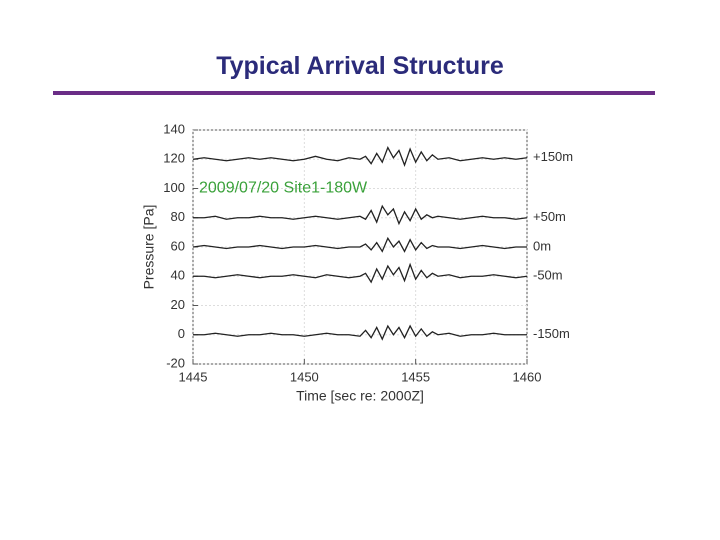  What do you see at coordinates (527, 376) in the screenshot?
I see `x-tick-label: 1460` at bounding box center [527, 376].